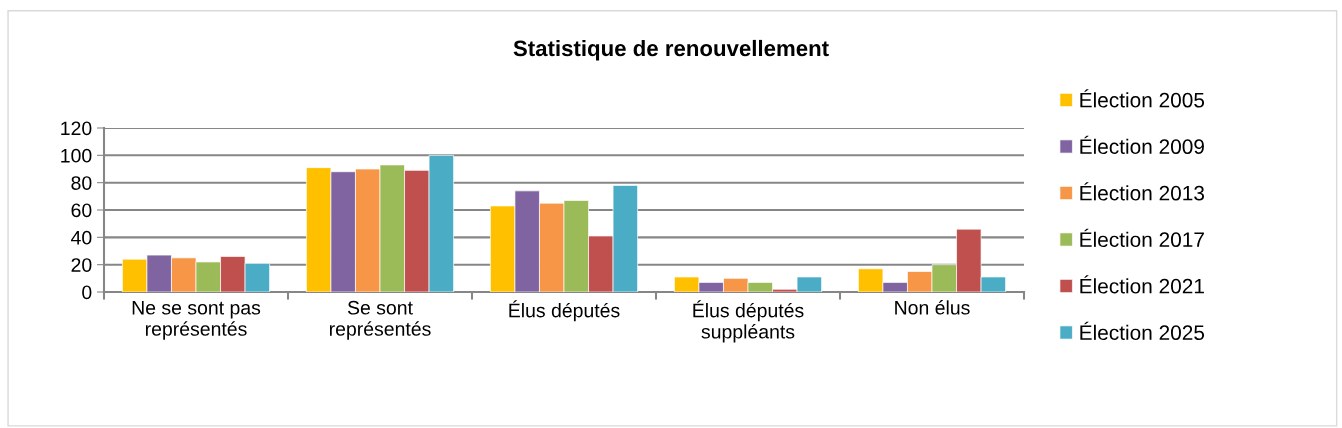 The height and width of the screenshot is (428, 1342). I want to click on legend-label: Élection 2025, so click(1142, 331).